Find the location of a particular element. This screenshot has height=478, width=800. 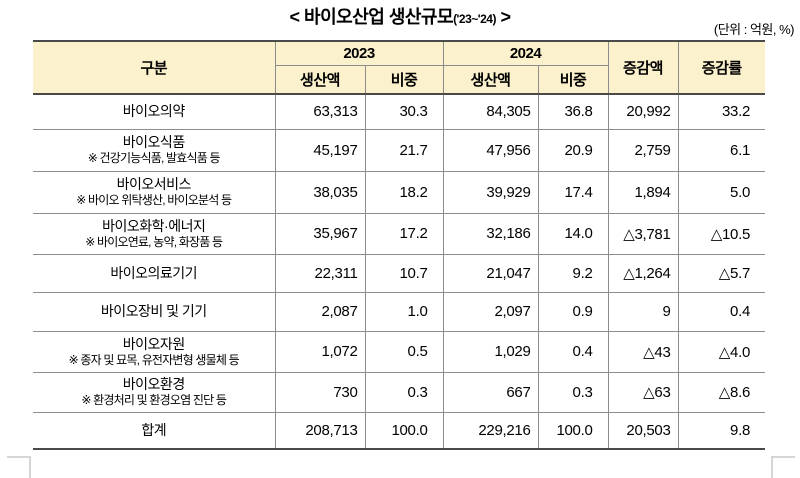

row-category: 바이오의료기기 is located at coordinates (154, 273).